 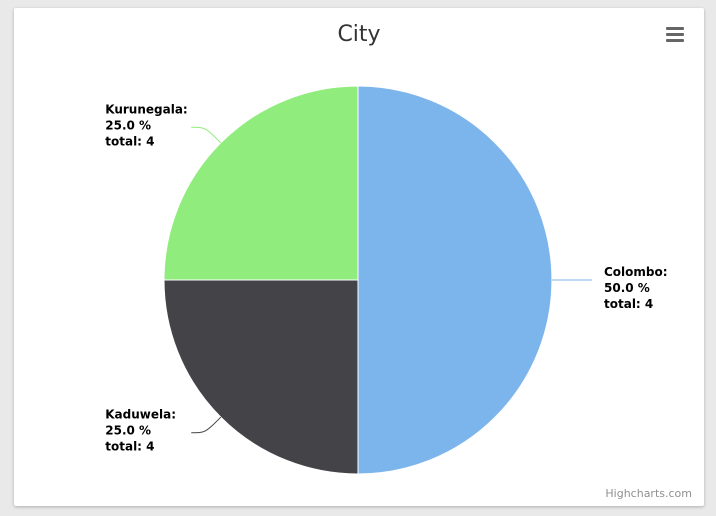 I want to click on data-label-kurunegala: Kurunegala: 25.0 % total: 4, so click(x=146, y=125).